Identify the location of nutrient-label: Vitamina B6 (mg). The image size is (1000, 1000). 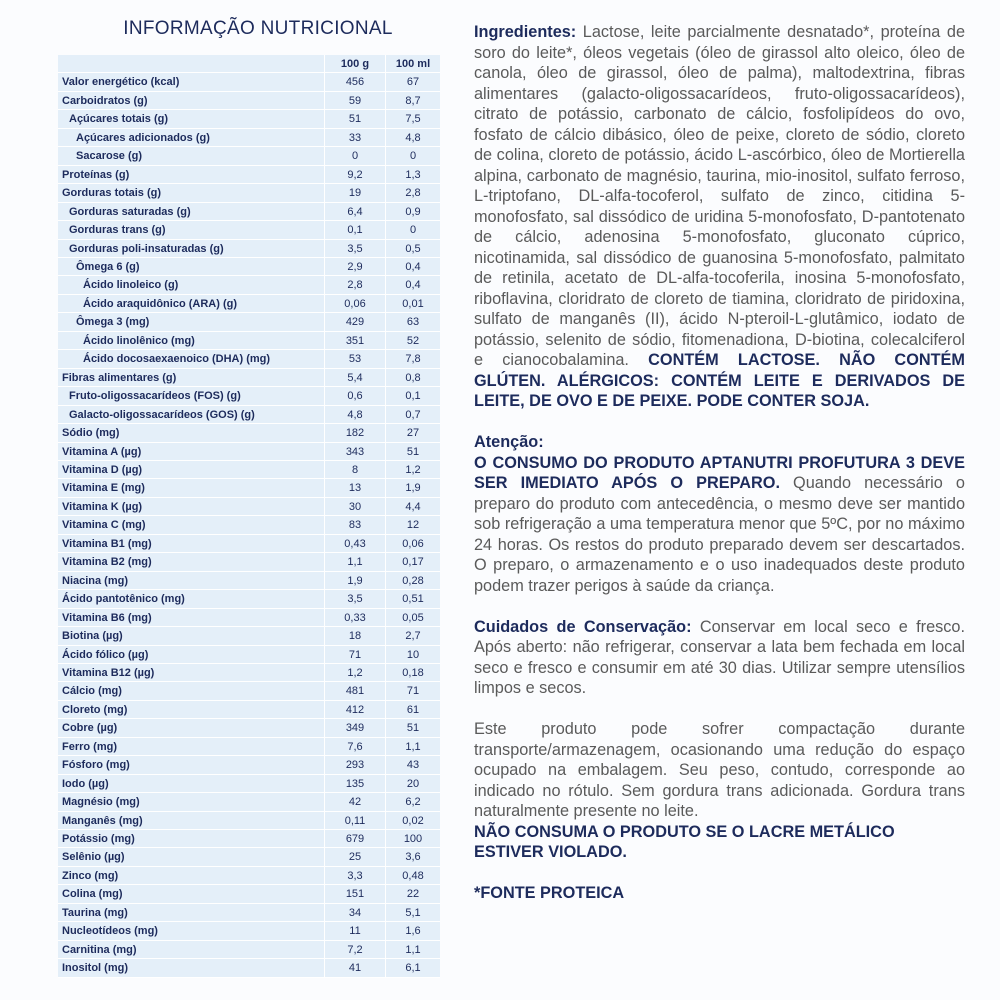
(191, 617).